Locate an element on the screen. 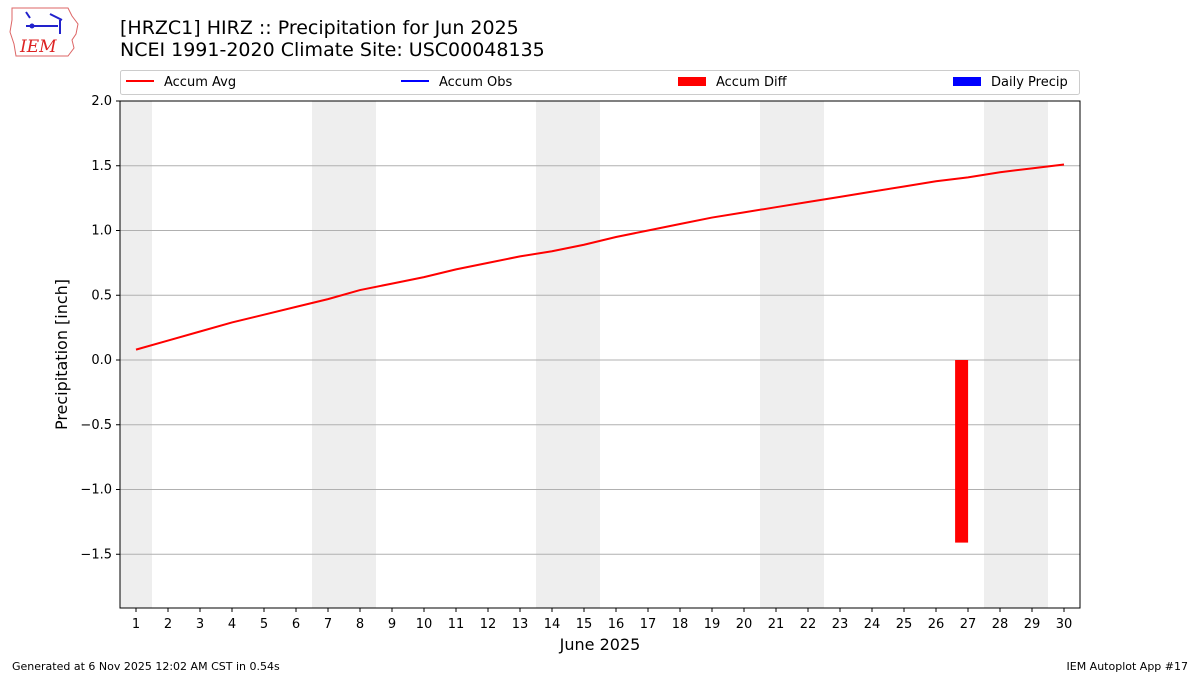 This screenshot has height=675, width=1200. x-tick-label: 12 is located at coordinates (488, 624).